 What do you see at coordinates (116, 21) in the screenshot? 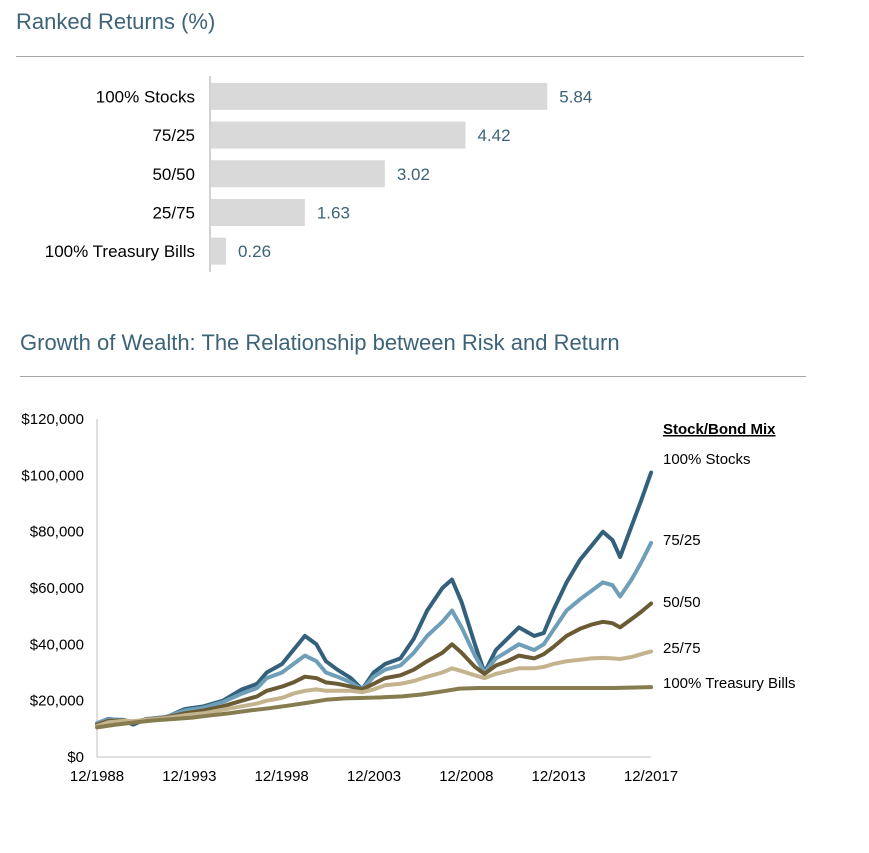
I see `ranked-returns-title: Ranked Returns (%)` at bounding box center [116, 21].